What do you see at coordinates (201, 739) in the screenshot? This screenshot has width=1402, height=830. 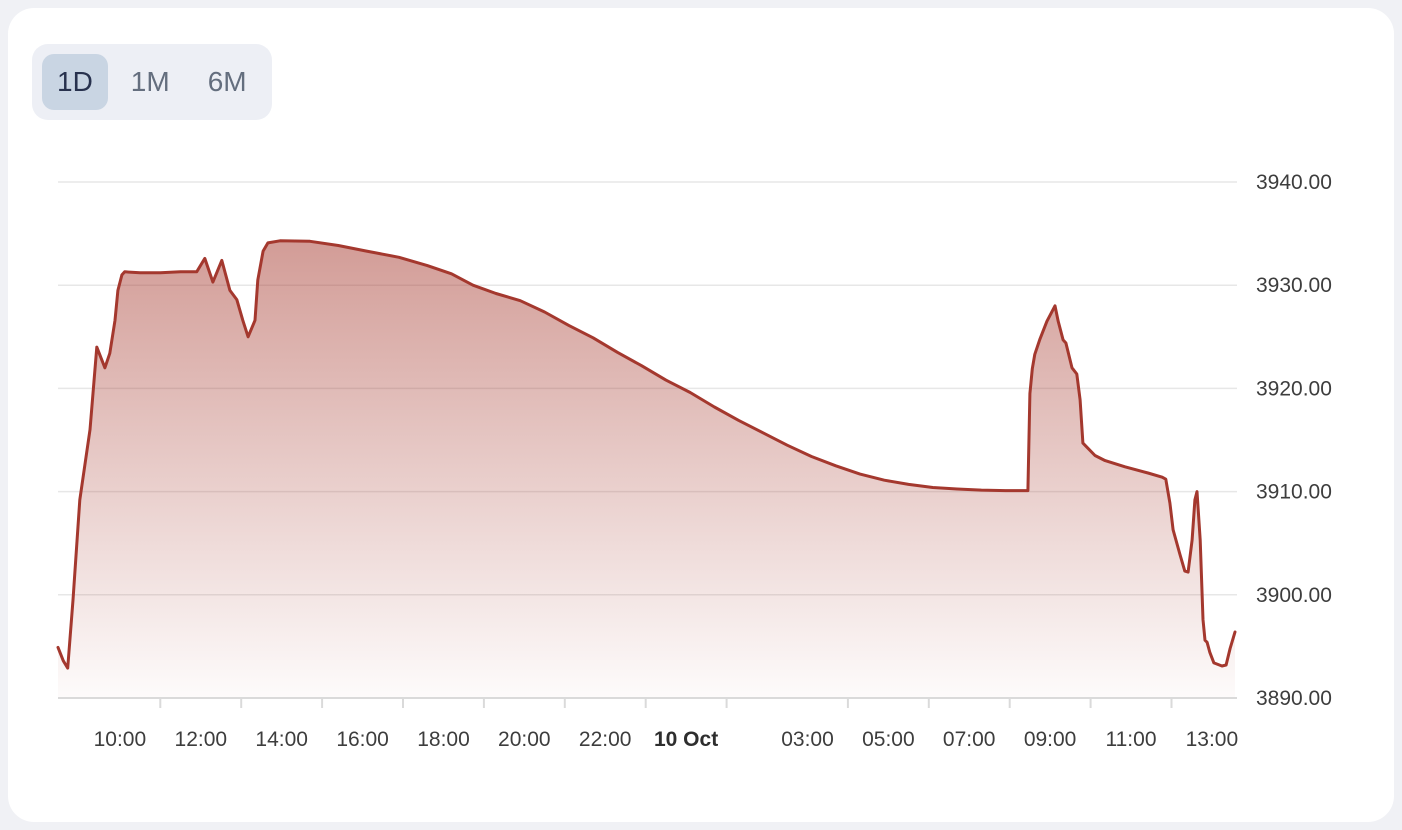 I see `x-axis-label: 12:00` at bounding box center [201, 739].